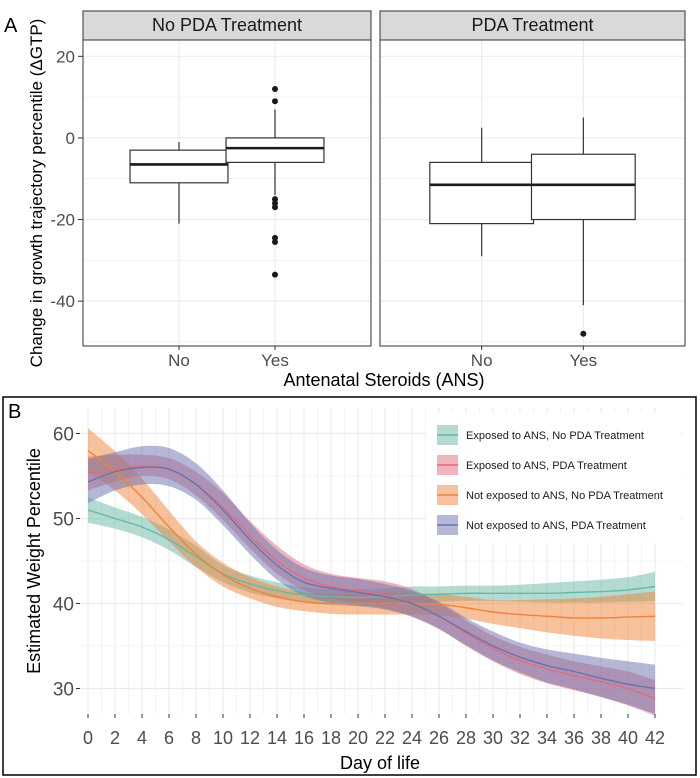 This screenshot has height=778, width=700. I want to click on x-tick-label: 42, so click(655, 738).